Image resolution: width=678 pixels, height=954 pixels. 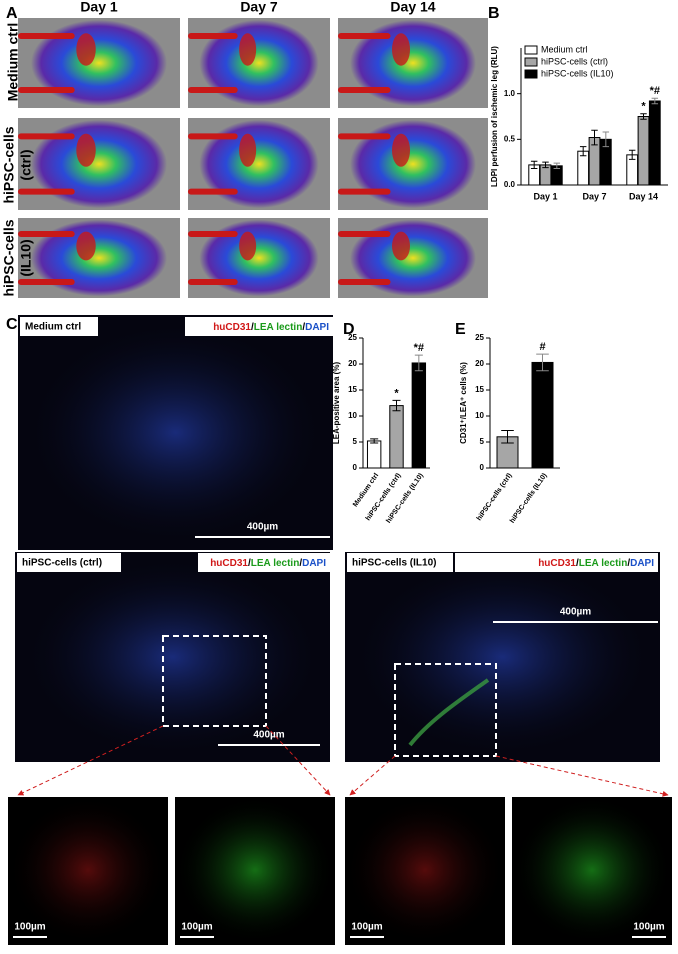 I want to click on panel-letter: A, so click(x=12, y=13).